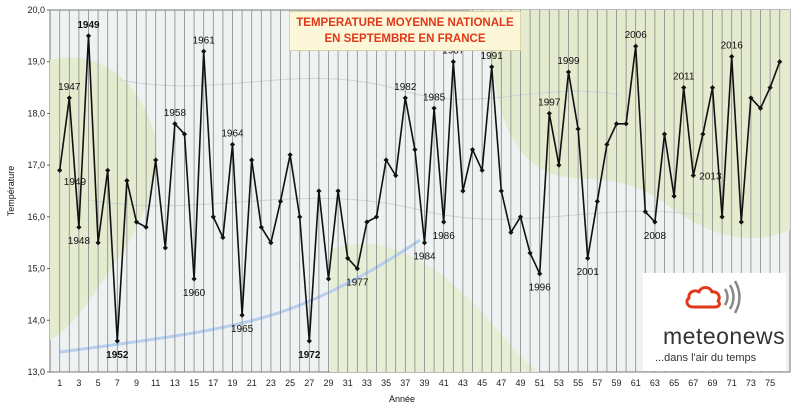 The width and height of the screenshot is (800, 418). What do you see at coordinates (357, 283) in the screenshot?
I see `year-label: 1977` at bounding box center [357, 283].